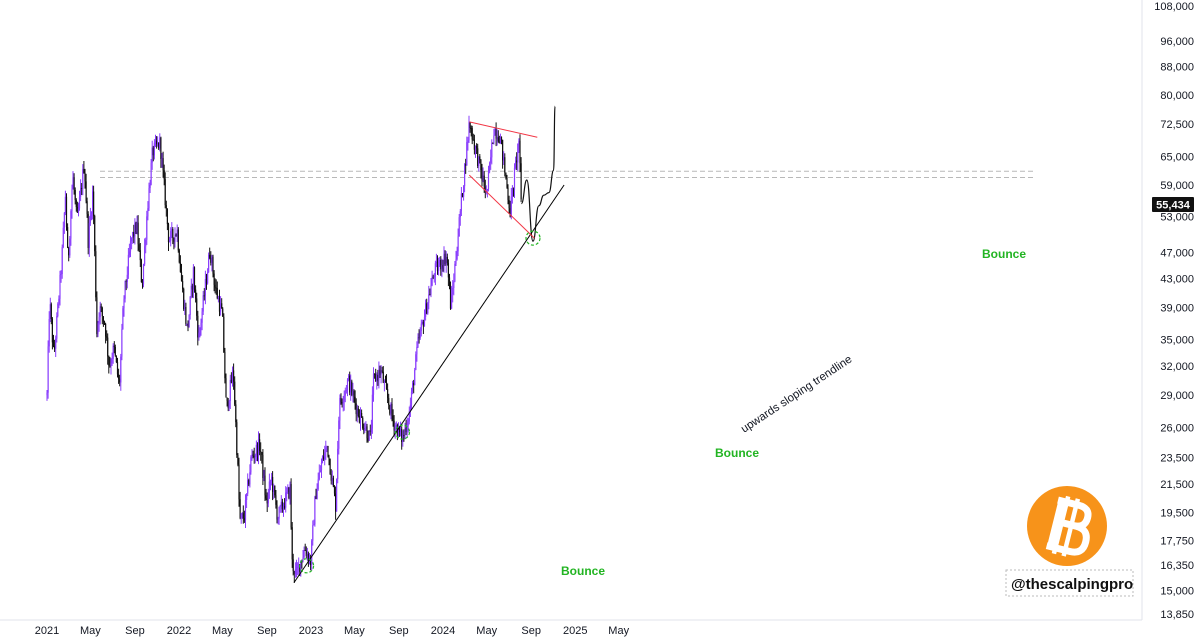 The image size is (1200, 643). I want to click on bounce-label-2: Bounce, so click(737, 453).